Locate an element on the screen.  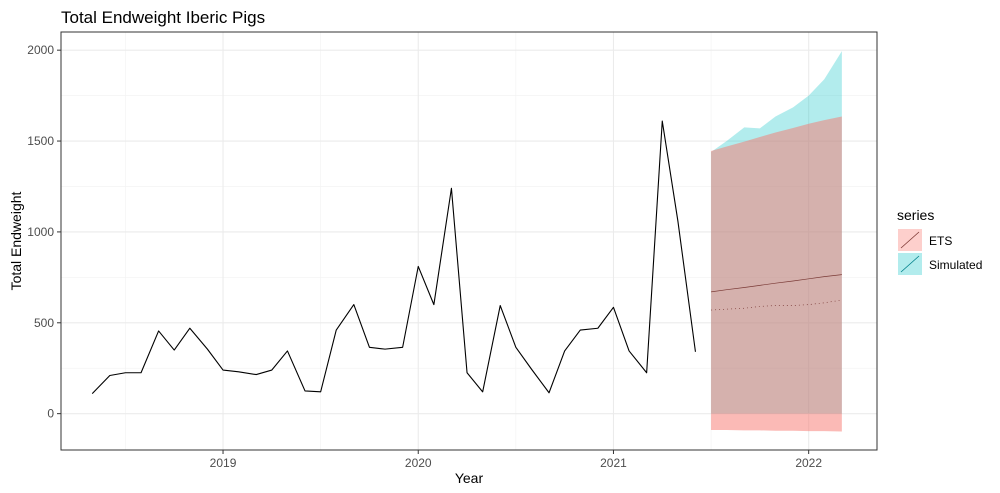
chart-title: Total Endweight Iberic Pigs is located at coordinates (163, 17).